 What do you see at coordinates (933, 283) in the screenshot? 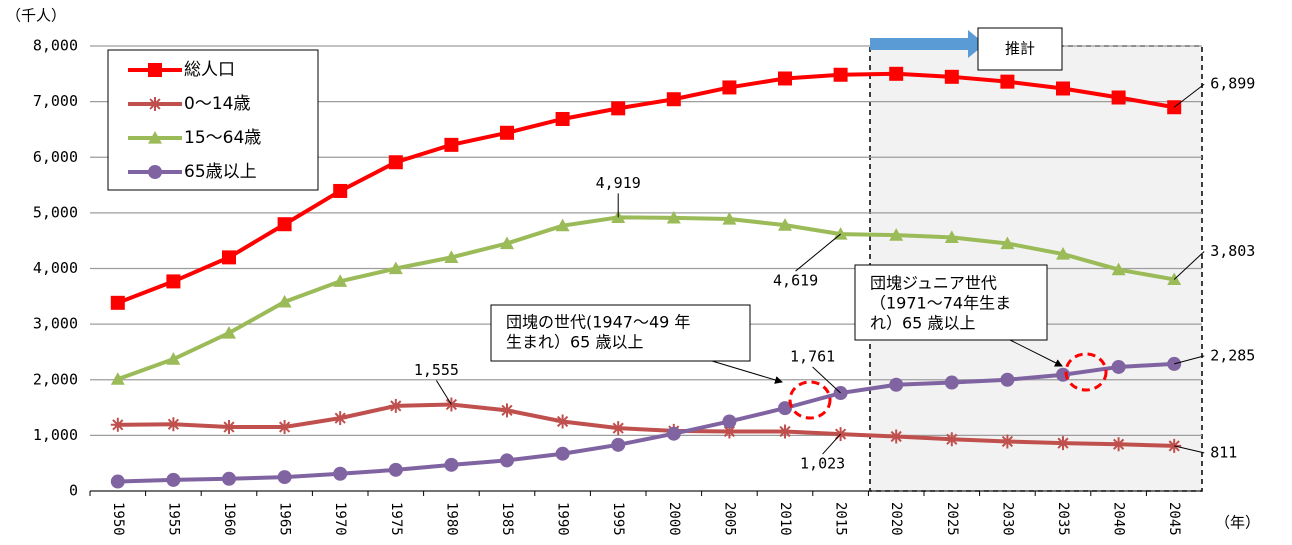
I see `annotation-text: 団塊ジュニア世代` at bounding box center [933, 283].